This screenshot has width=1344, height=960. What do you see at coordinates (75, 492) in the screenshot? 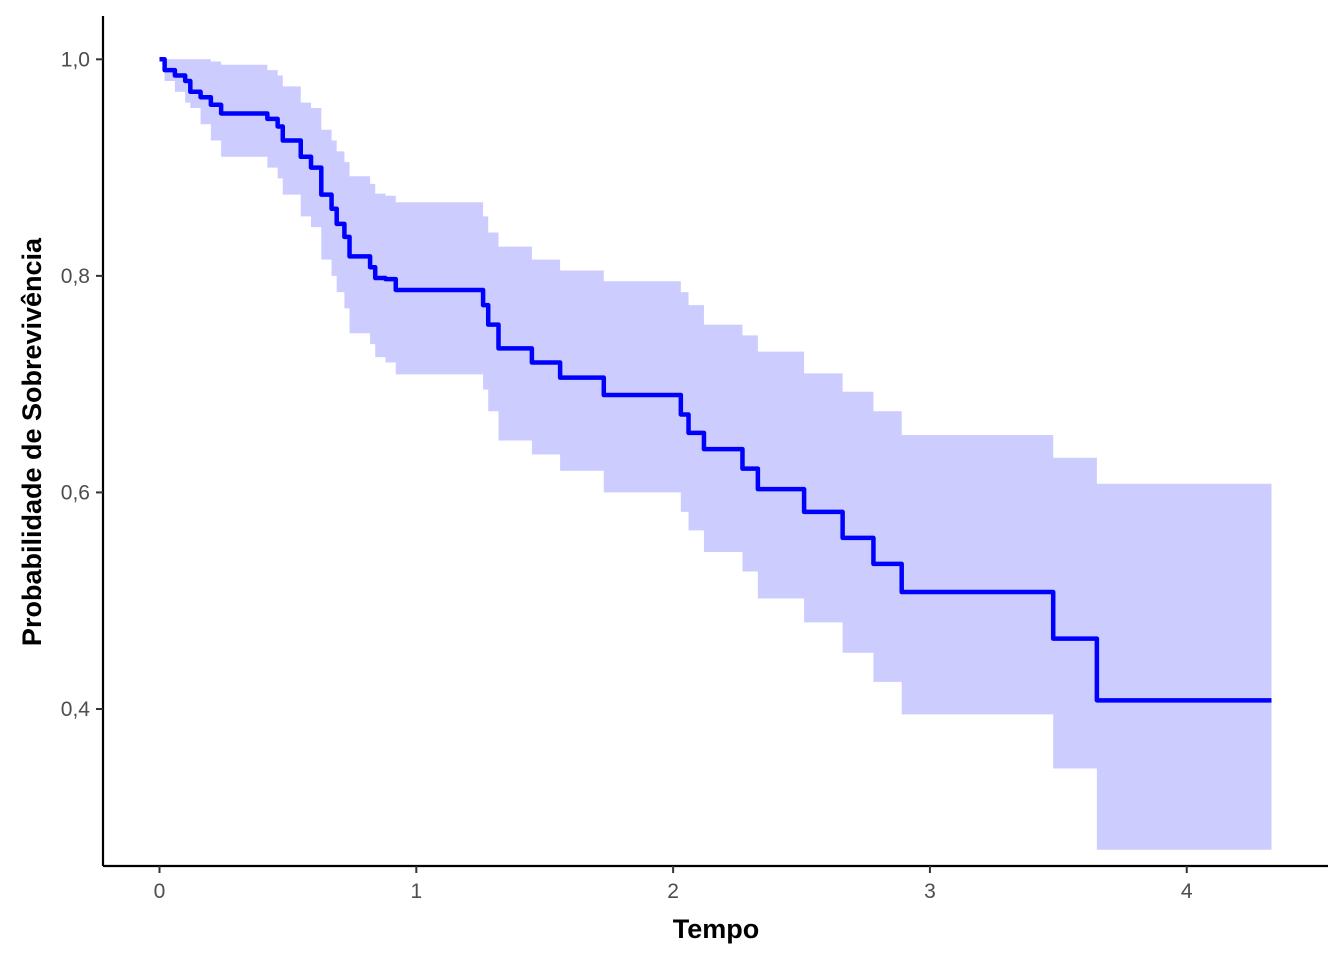
I see `y-tick-label: 0,6` at bounding box center [75, 492].